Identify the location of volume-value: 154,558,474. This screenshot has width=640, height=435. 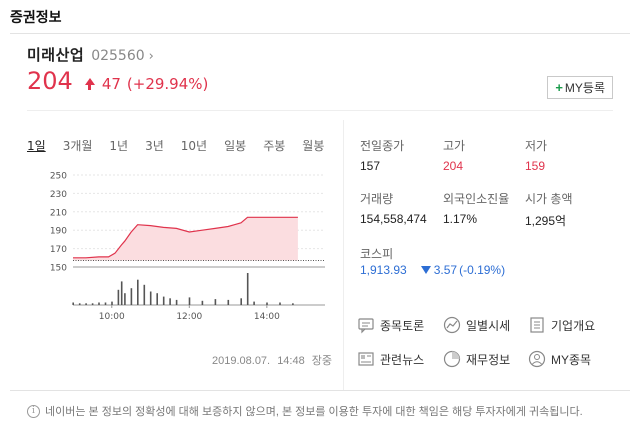
(393, 219).